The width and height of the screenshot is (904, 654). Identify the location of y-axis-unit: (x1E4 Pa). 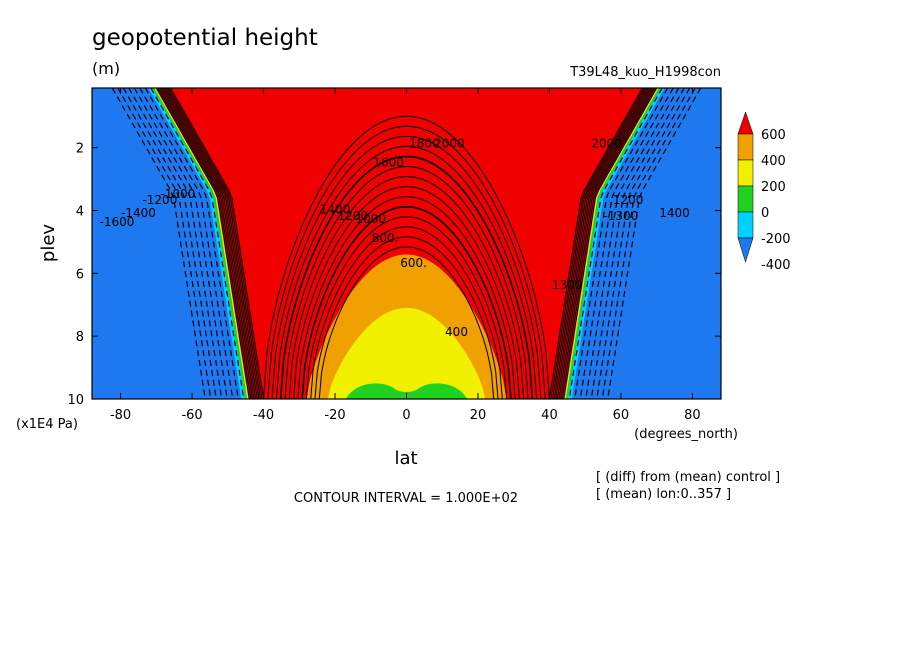
(47, 424).